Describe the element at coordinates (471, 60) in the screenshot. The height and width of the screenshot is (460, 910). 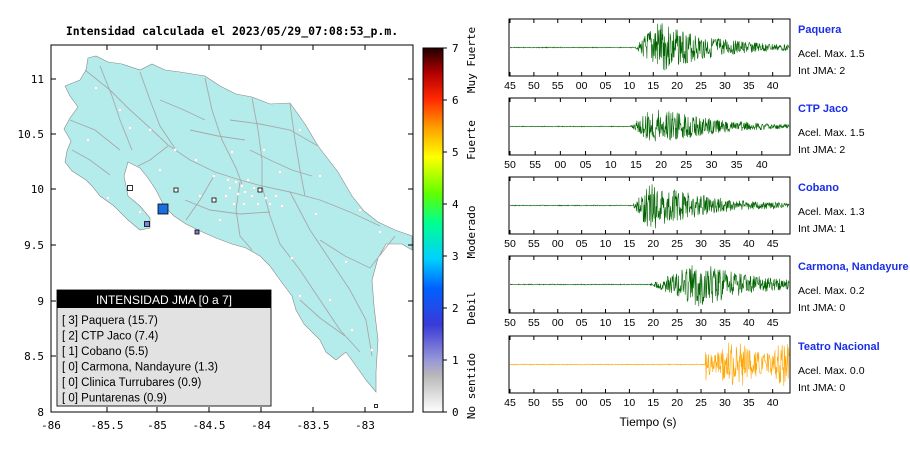
I see `colorbar-label: Muy Fuerte` at that location.